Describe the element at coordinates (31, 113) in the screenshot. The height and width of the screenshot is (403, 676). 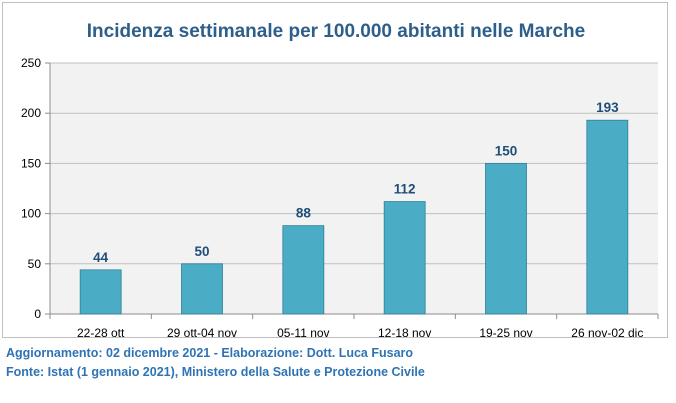
I see `y-tick-label: 200` at that location.